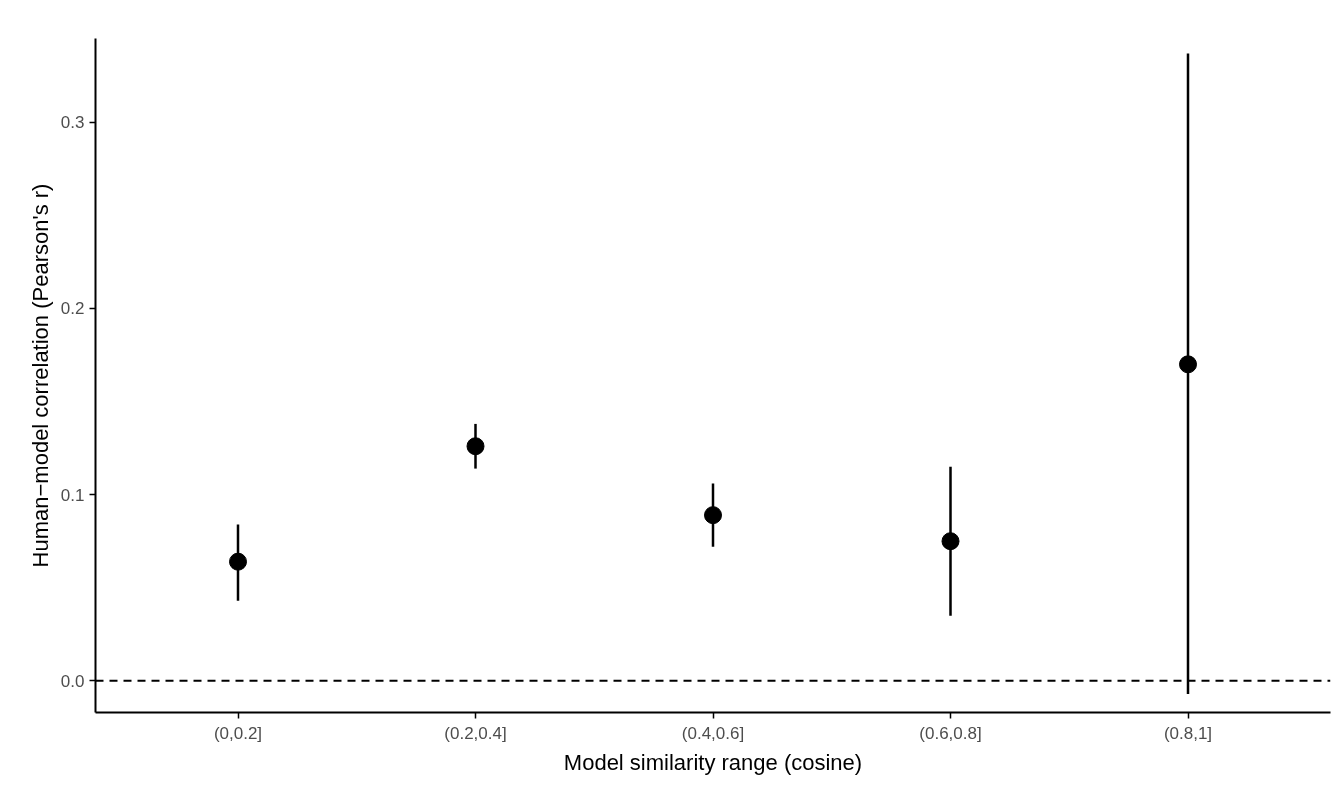 Image resolution: width=1332 pixels, height=797 pixels. What do you see at coordinates (238, 733) in the screenshot?
I see `x-tick-label: (0,0.2]` at bounding box center [238, 733].